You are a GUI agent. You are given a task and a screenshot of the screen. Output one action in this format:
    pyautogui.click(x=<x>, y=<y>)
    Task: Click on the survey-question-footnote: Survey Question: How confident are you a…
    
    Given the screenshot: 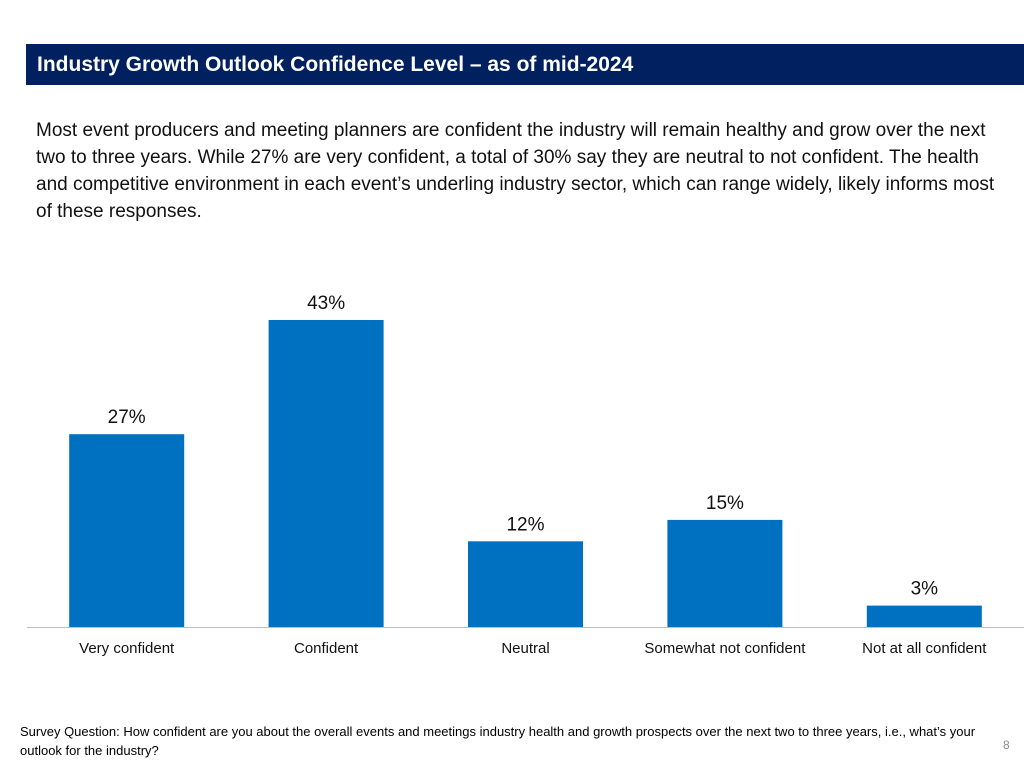 What is the action you would take?
    pyautogui.click(x=498, y=741)
    